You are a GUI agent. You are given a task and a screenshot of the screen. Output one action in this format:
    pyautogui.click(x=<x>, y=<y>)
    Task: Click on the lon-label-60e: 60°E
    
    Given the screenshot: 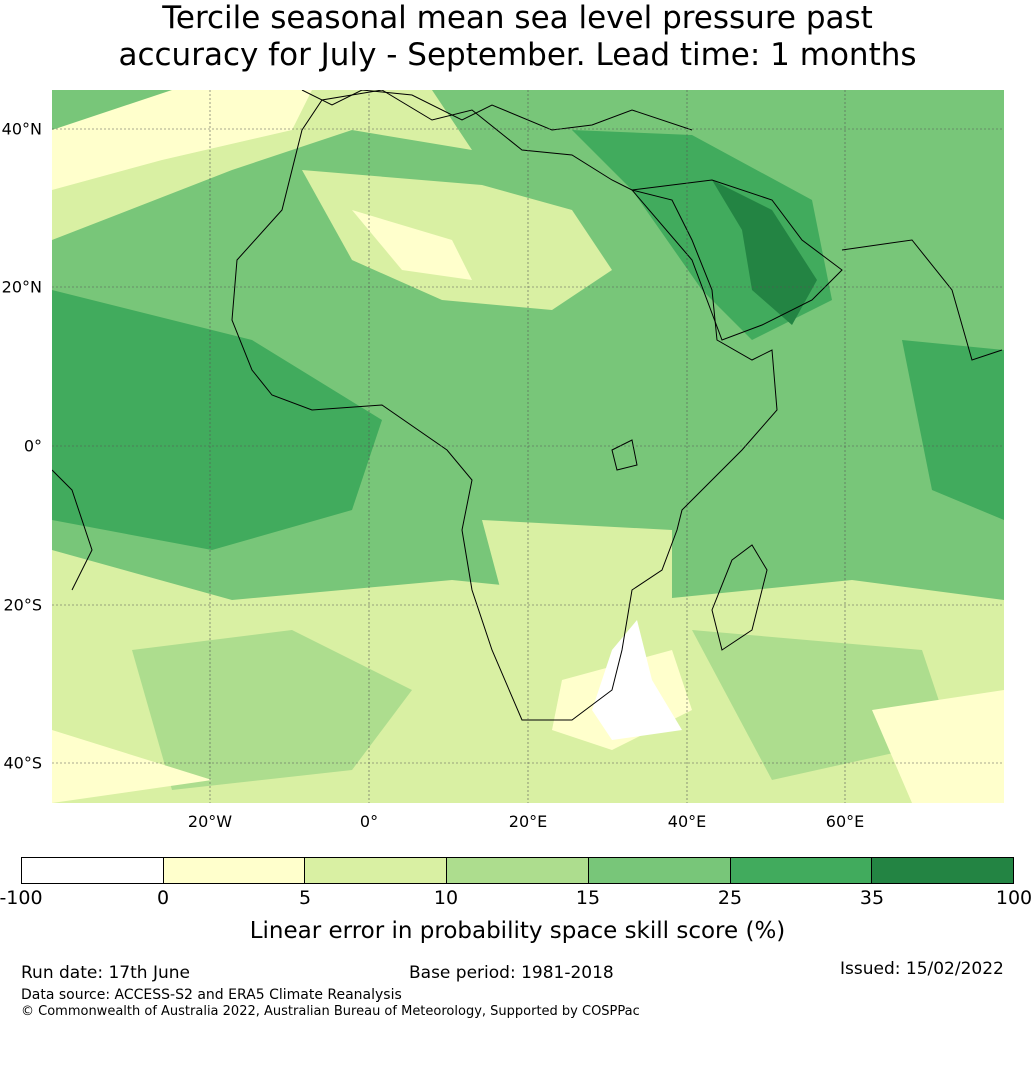 What is the action you would take?
    pyautogui.click(x=845, y=821)
    